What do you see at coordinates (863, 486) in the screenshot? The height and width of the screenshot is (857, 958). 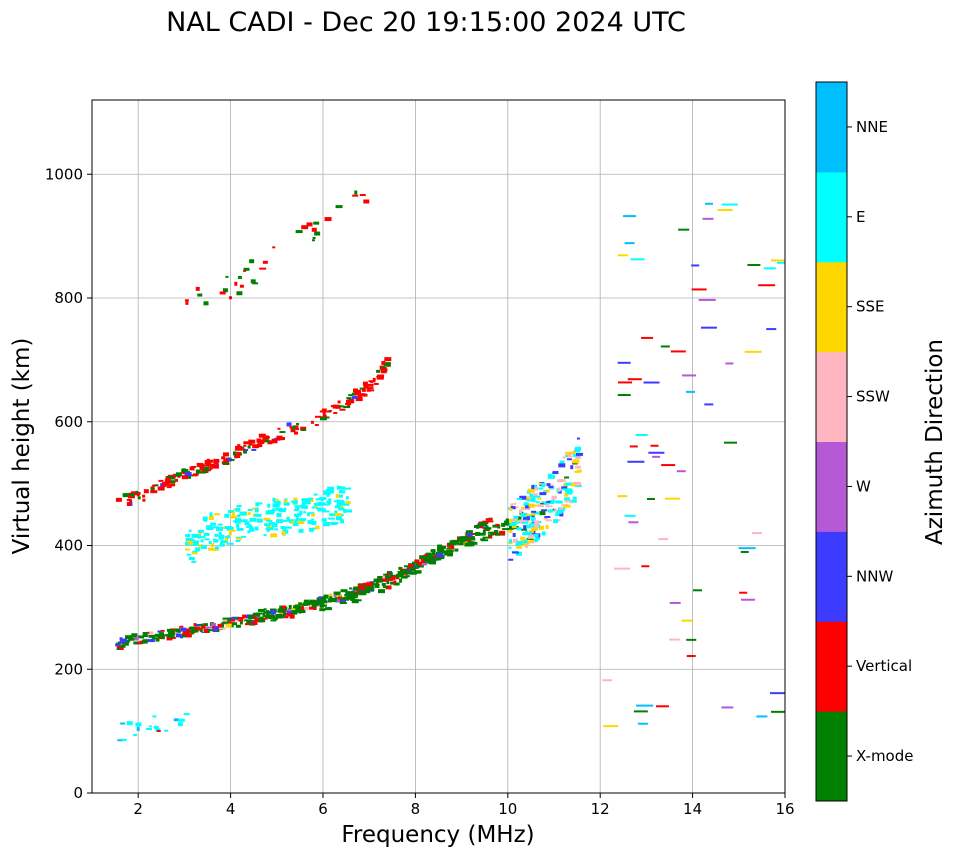 I see `colorbar-tick-label: W` at bounding box center [863, 486].